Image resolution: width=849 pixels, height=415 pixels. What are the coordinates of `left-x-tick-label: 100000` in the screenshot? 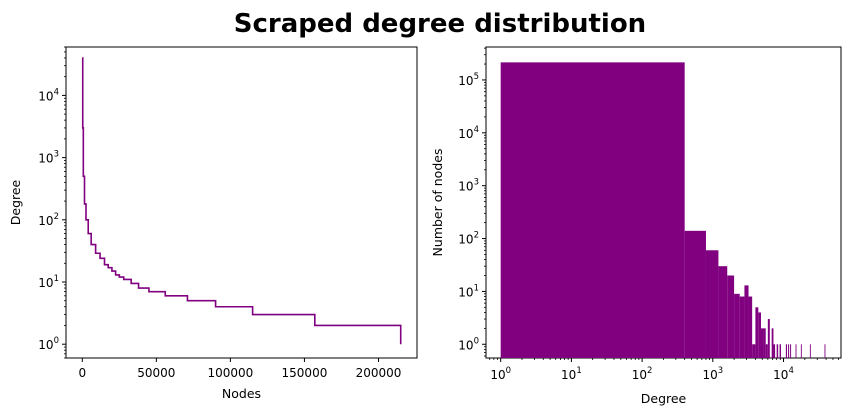 It's located at (230, 373).